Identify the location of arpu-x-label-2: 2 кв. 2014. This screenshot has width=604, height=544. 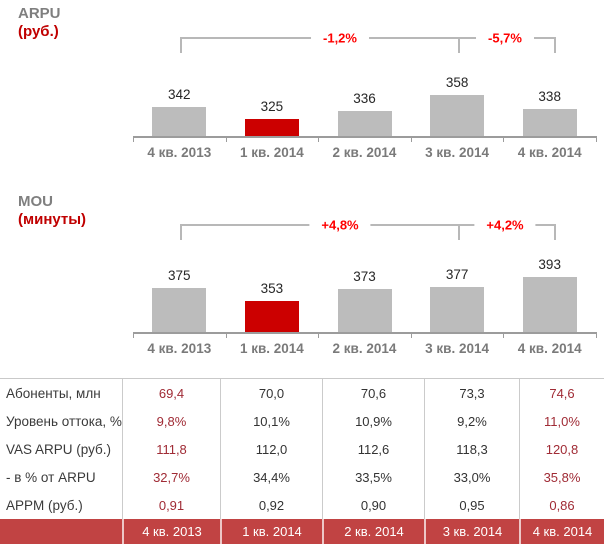
(364, 152).